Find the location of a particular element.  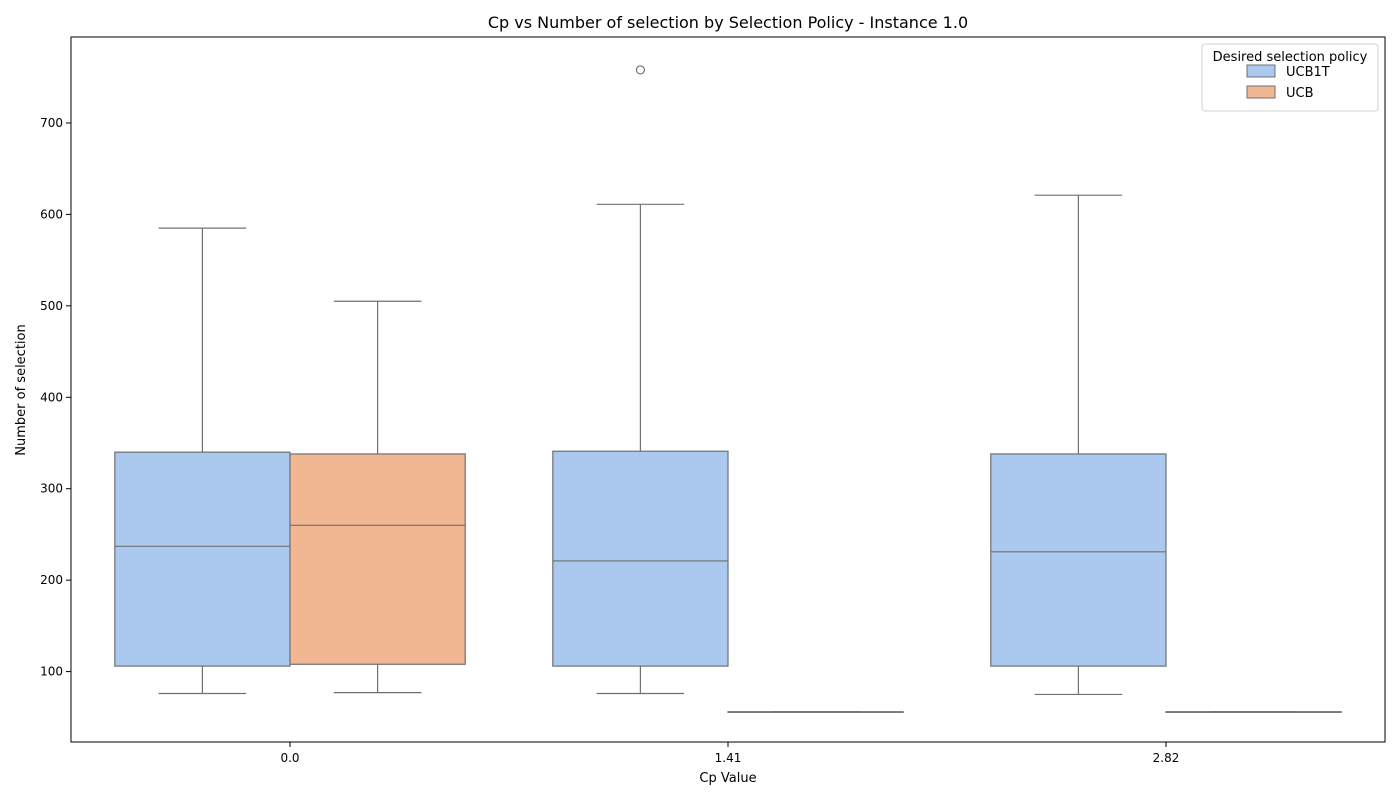

y-tick-label: 700 is located at coordinates (51, 123).